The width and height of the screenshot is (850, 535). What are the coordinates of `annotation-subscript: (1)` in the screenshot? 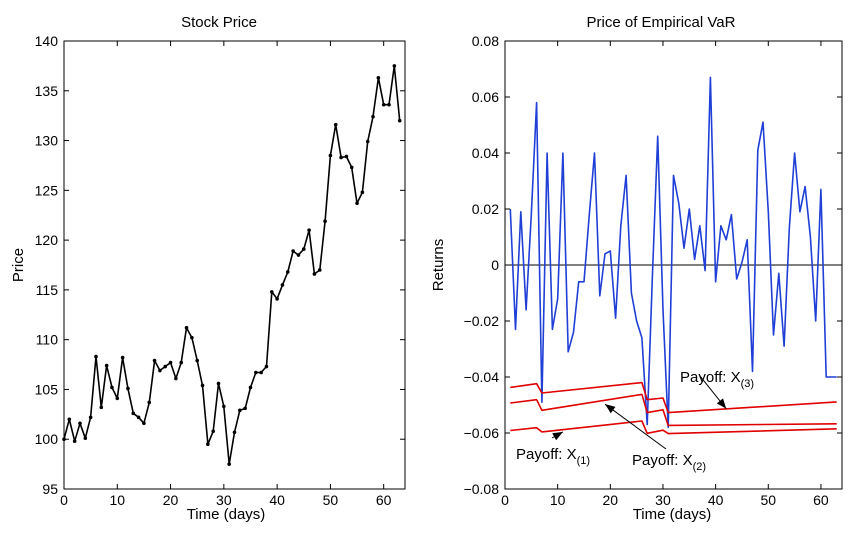 It's located at (583, 461).